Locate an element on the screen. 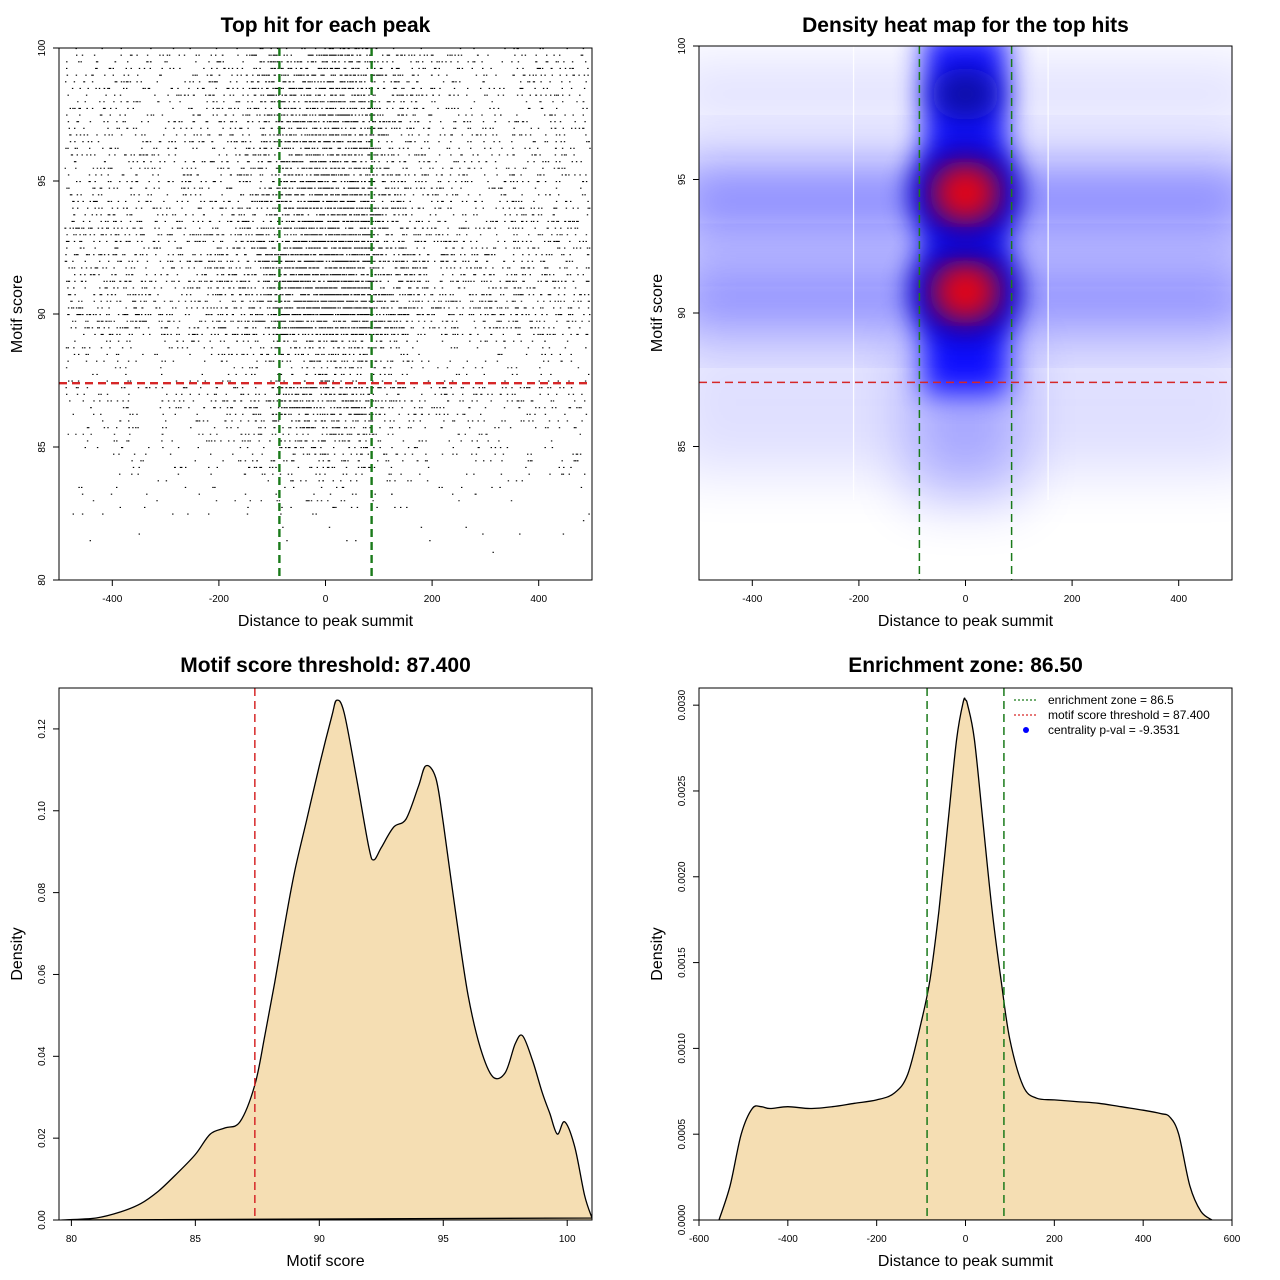  y-tick-label: 0.0000 is located at coordinates (682, 1219).